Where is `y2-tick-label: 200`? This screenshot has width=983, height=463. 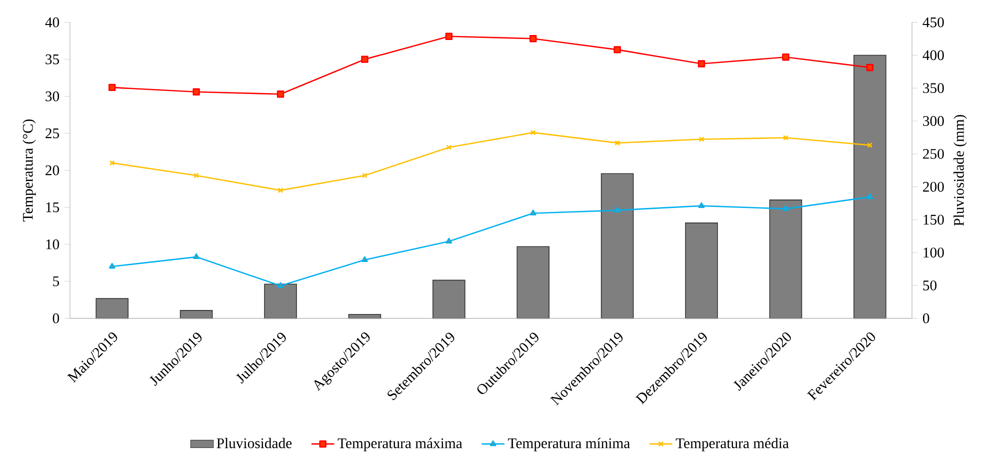 y2-tick-label: 200 is located at coordinates (933, 187).